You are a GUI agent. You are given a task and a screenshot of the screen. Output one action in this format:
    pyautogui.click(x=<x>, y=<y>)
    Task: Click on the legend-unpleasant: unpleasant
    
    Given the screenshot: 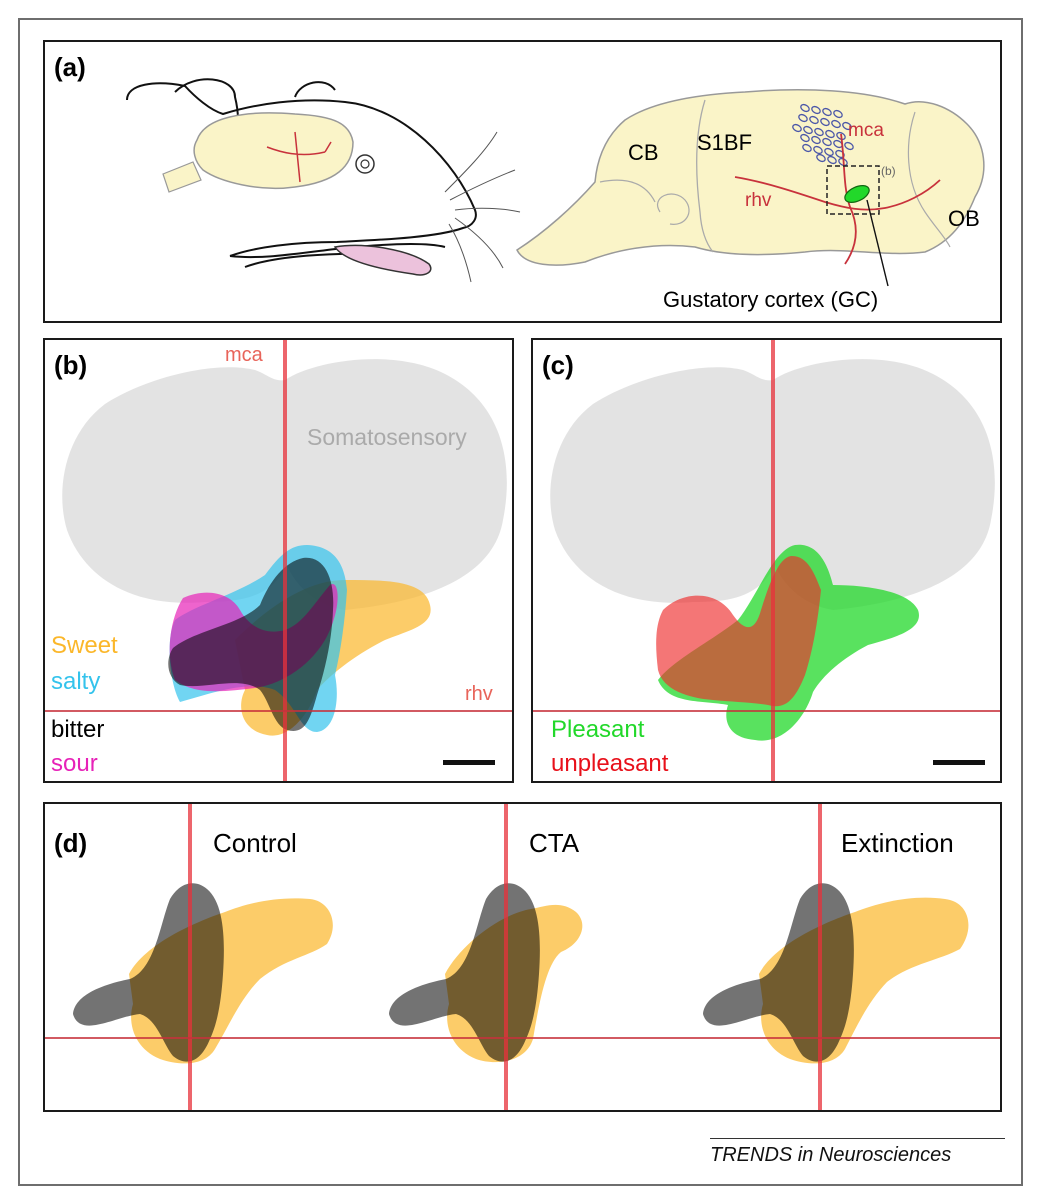 What is the action you would take?
    pyautogui.click(x=610, y=763)
    